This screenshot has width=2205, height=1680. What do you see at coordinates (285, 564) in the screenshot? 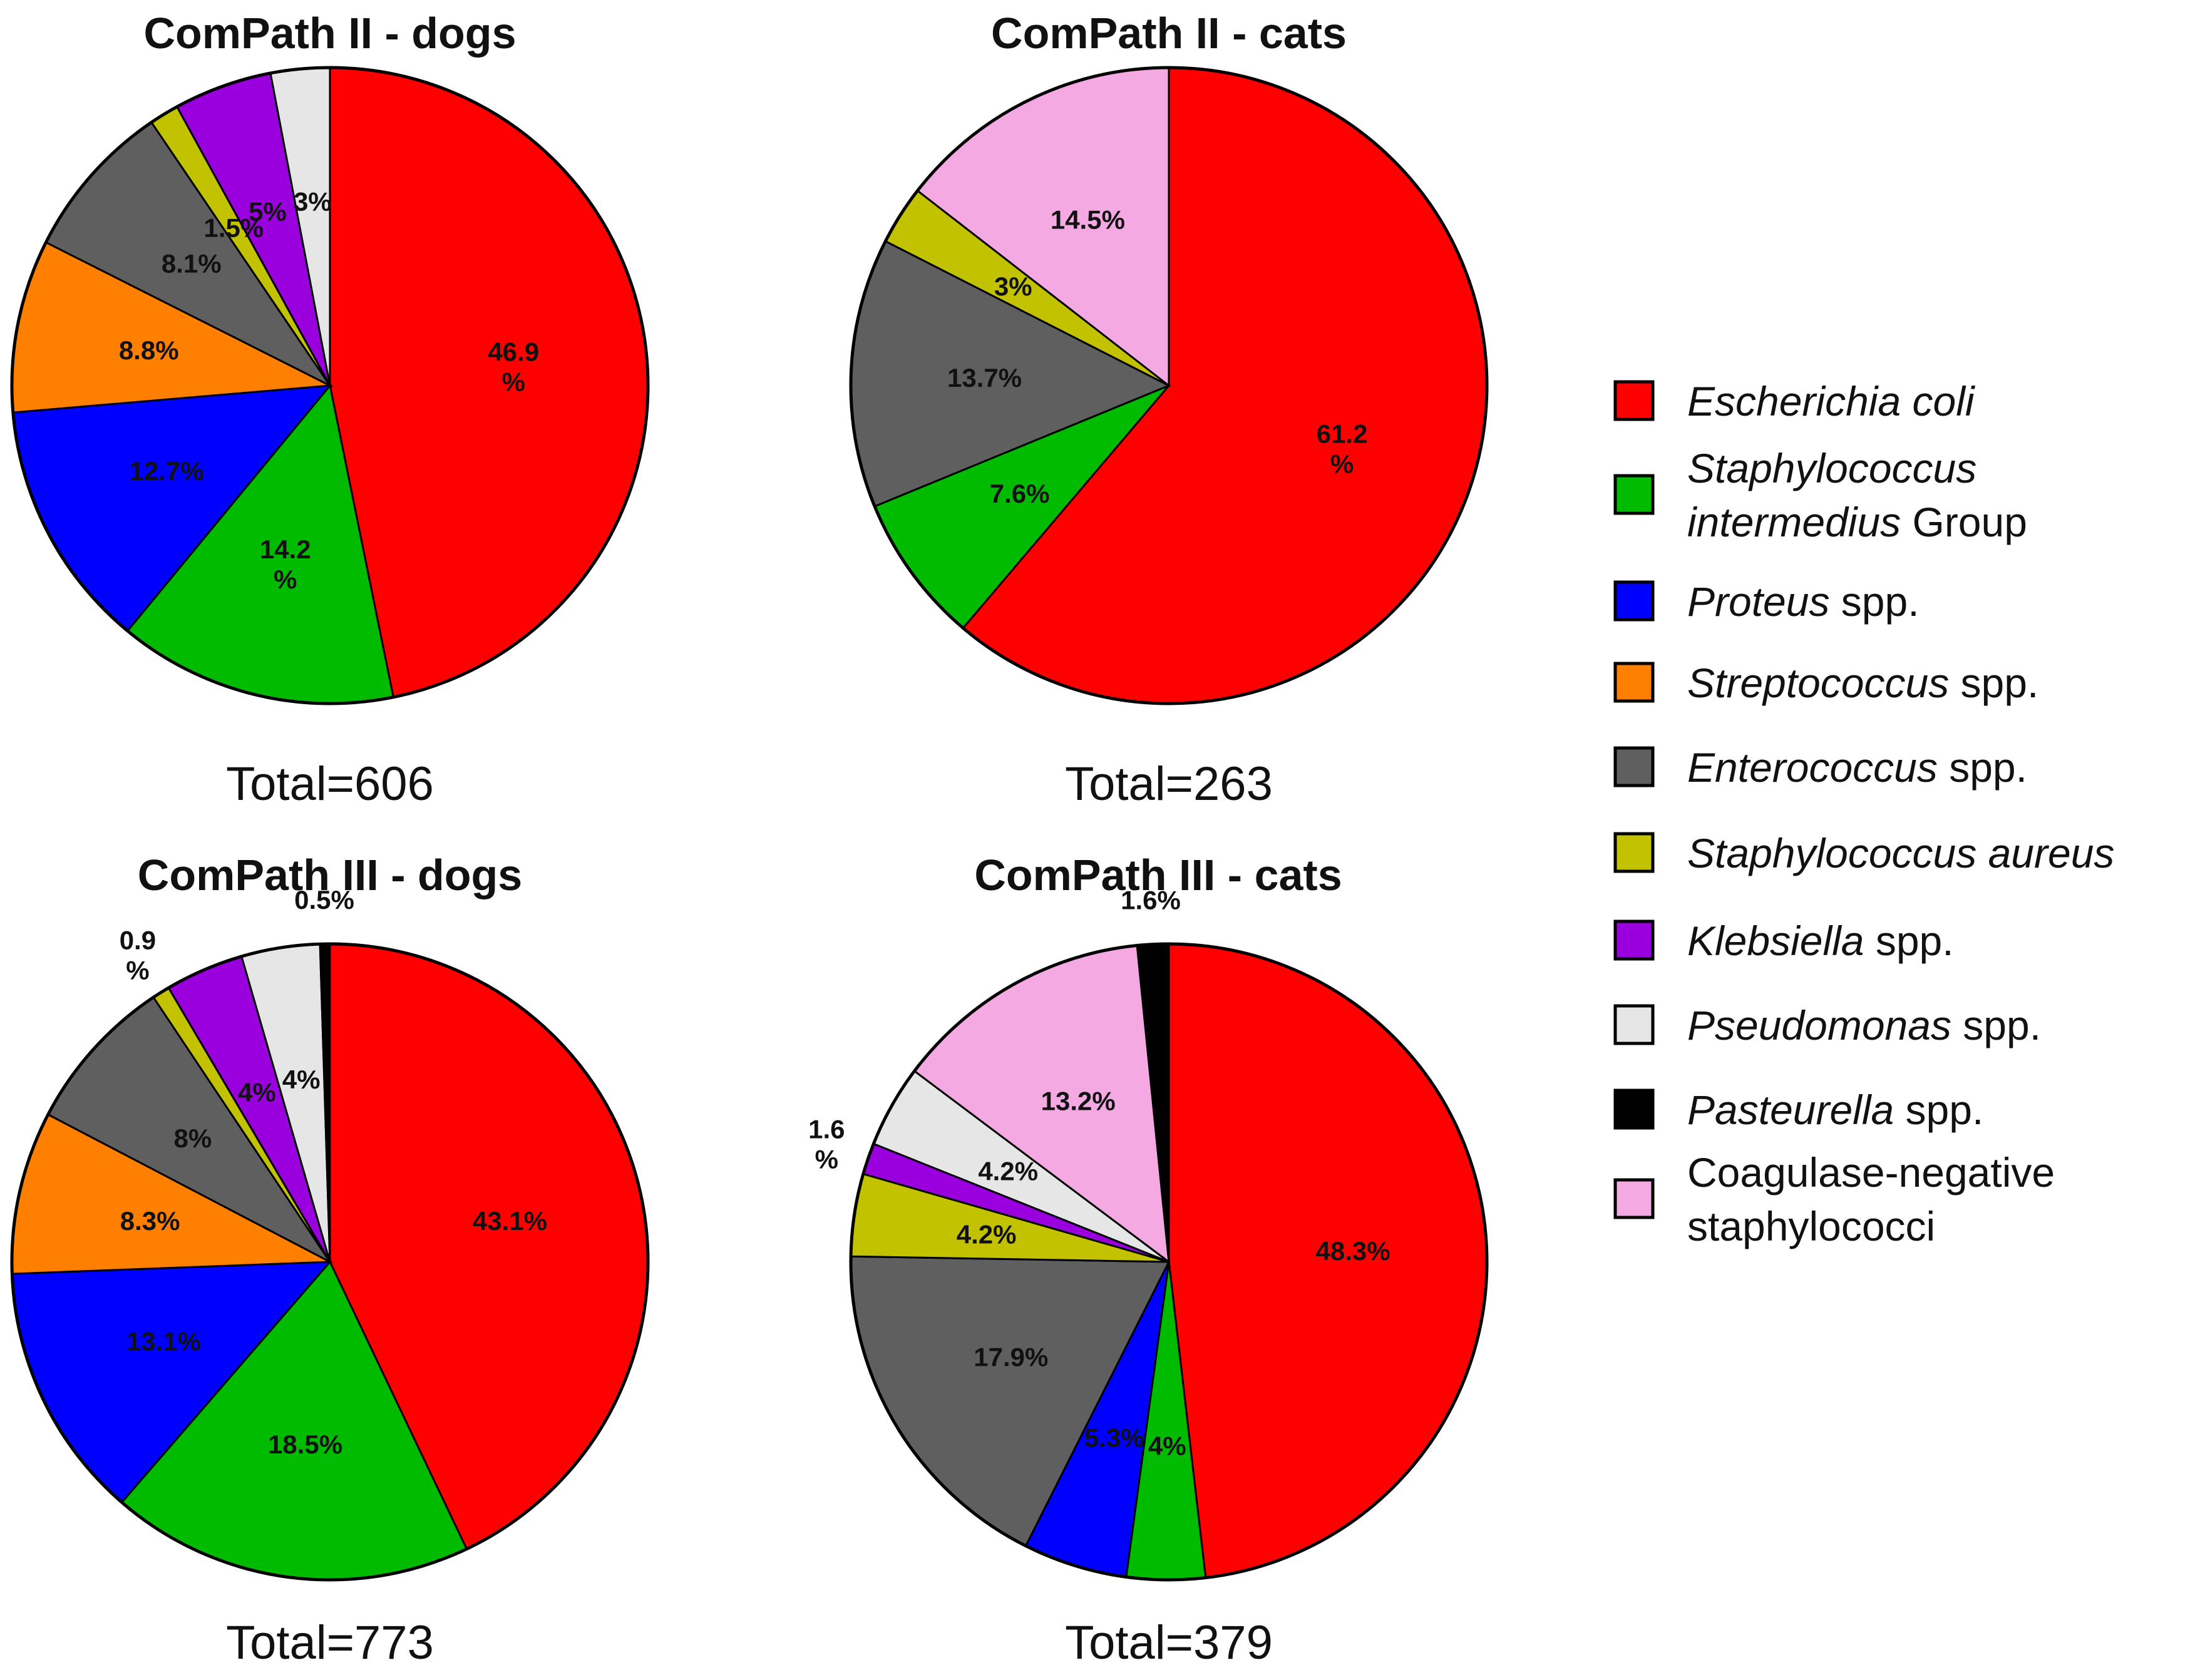
I see `pie-slice-label: 14.2%` at bounding box center [285, 564].